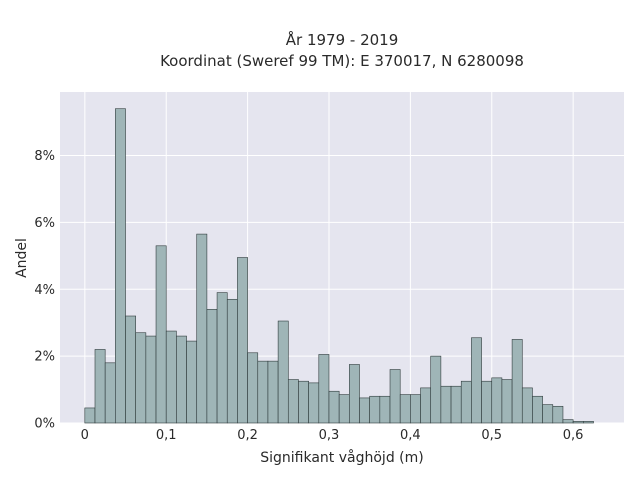  I want to click on y-tick-label: 6%, so click(44, 223).